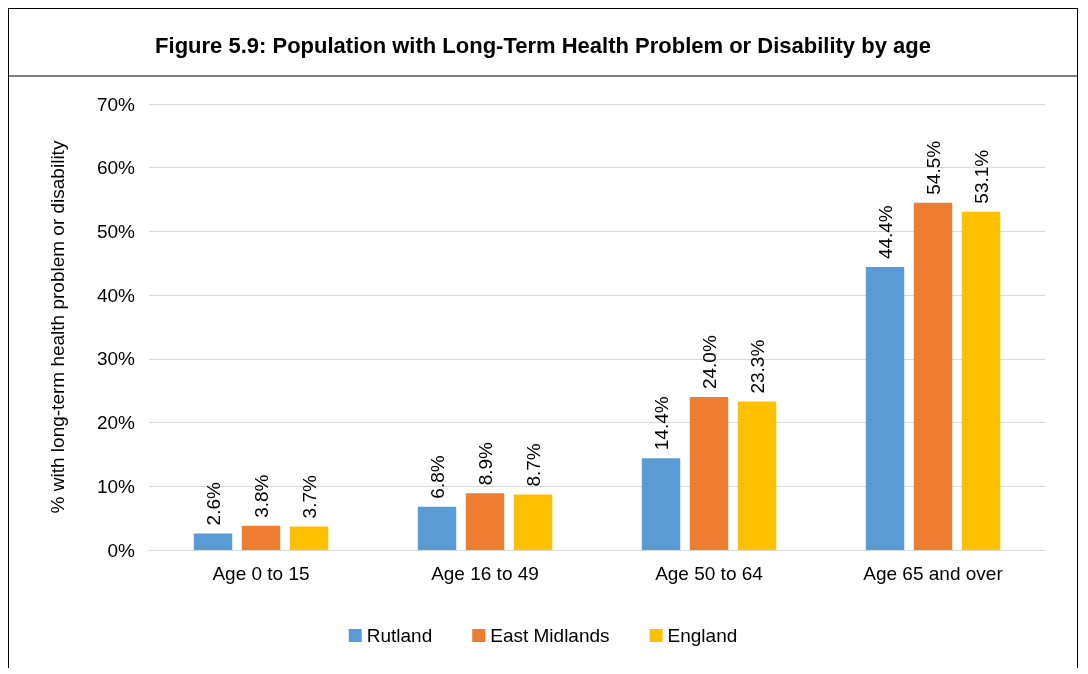  What do you see at coordinates (981, 176) in the screenshot?
I see `data-label: 53.1%` at bounding box center [981, 176].